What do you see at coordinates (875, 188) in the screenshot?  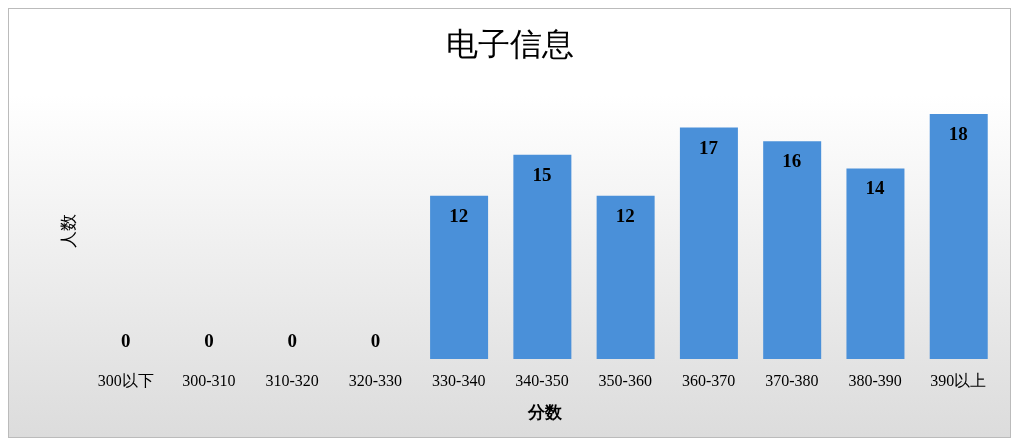 I see `data-label: 14` at bounding box center [875, 188].